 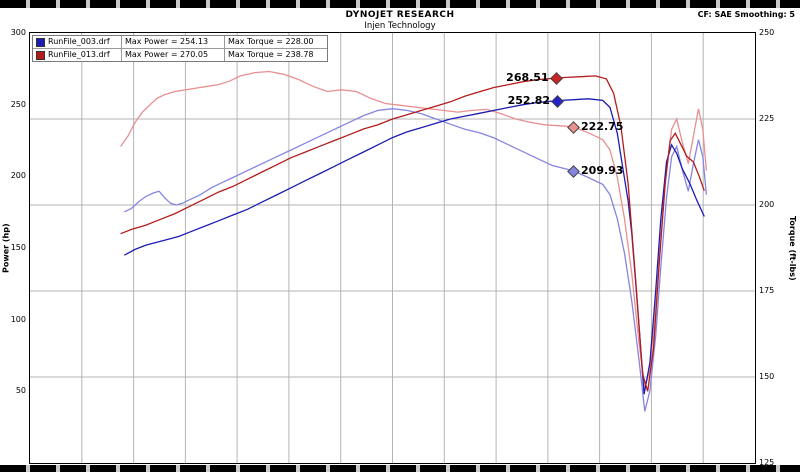 What do you see at coordinates (275, 55) in the screenshot?
I see `run013-max-torque: Max Torque = 238.78` at bounding box center [275, 55].